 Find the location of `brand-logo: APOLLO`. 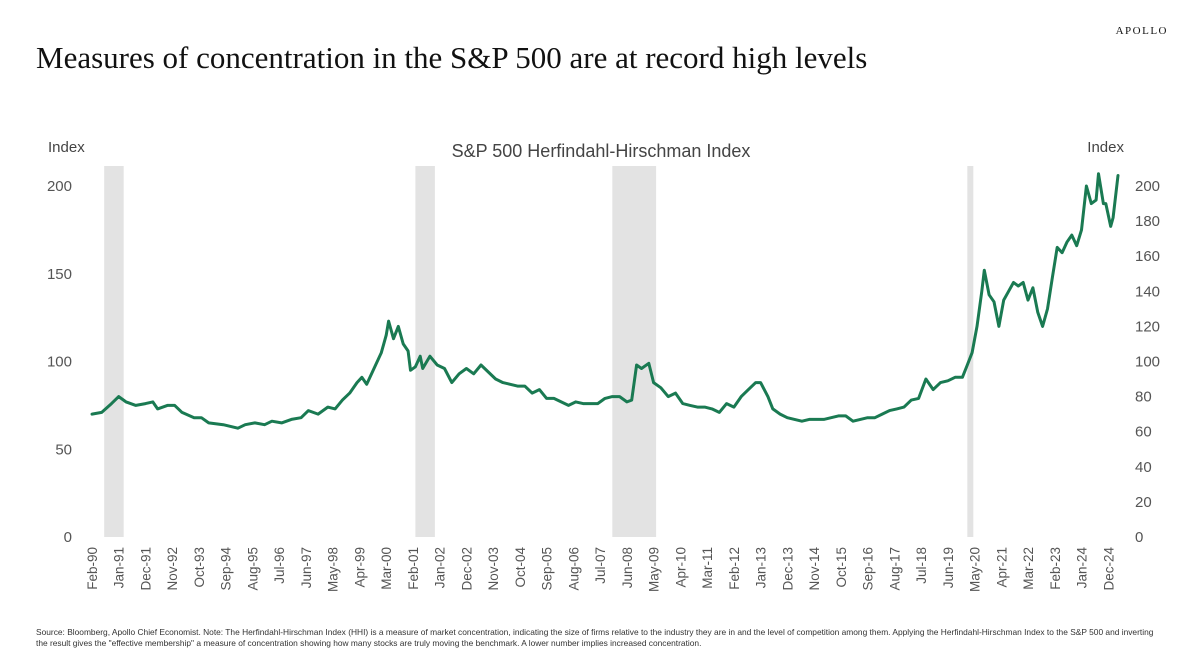

brand-logo: APOLLO is located at coordinates (1141, 31).